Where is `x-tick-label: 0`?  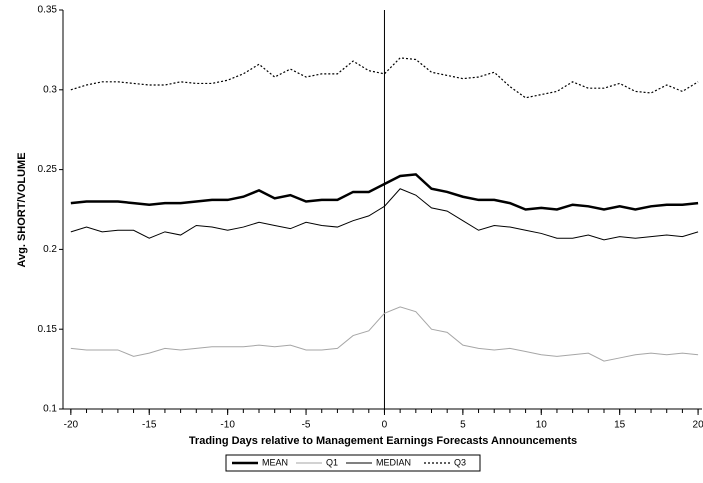 x-tick-label: 0 is located at coordinates (385, 425).